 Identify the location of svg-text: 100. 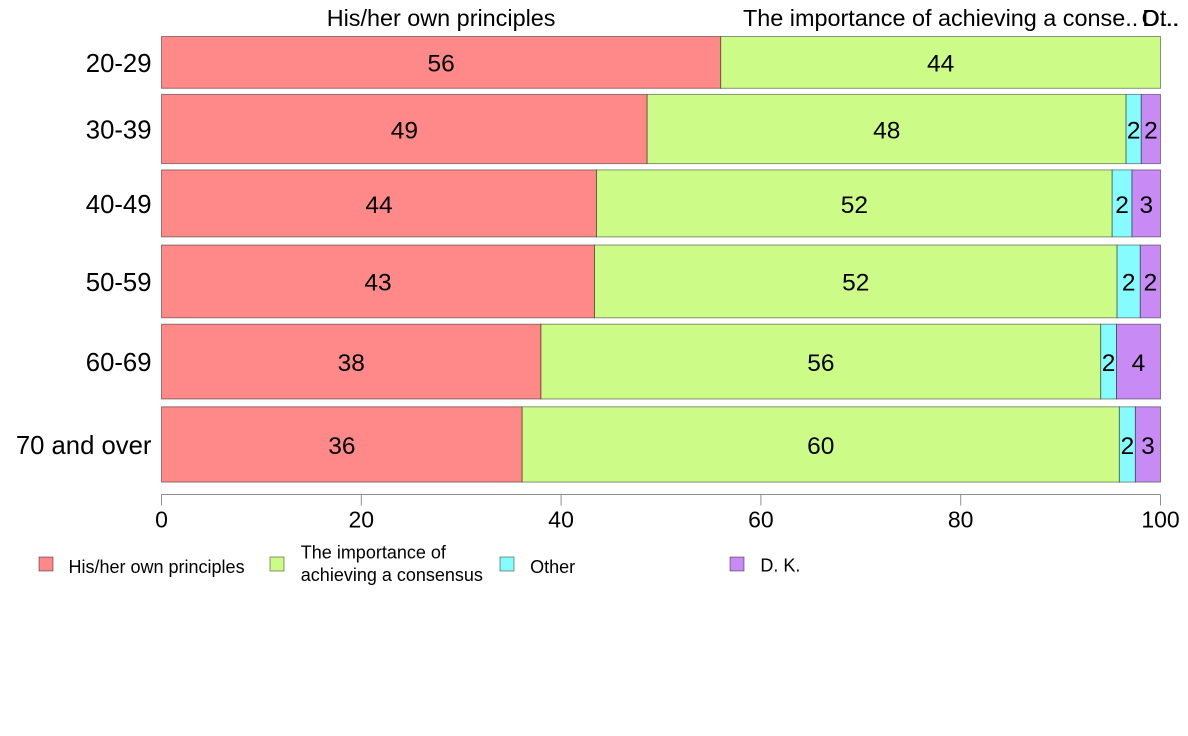
(1160, 519).